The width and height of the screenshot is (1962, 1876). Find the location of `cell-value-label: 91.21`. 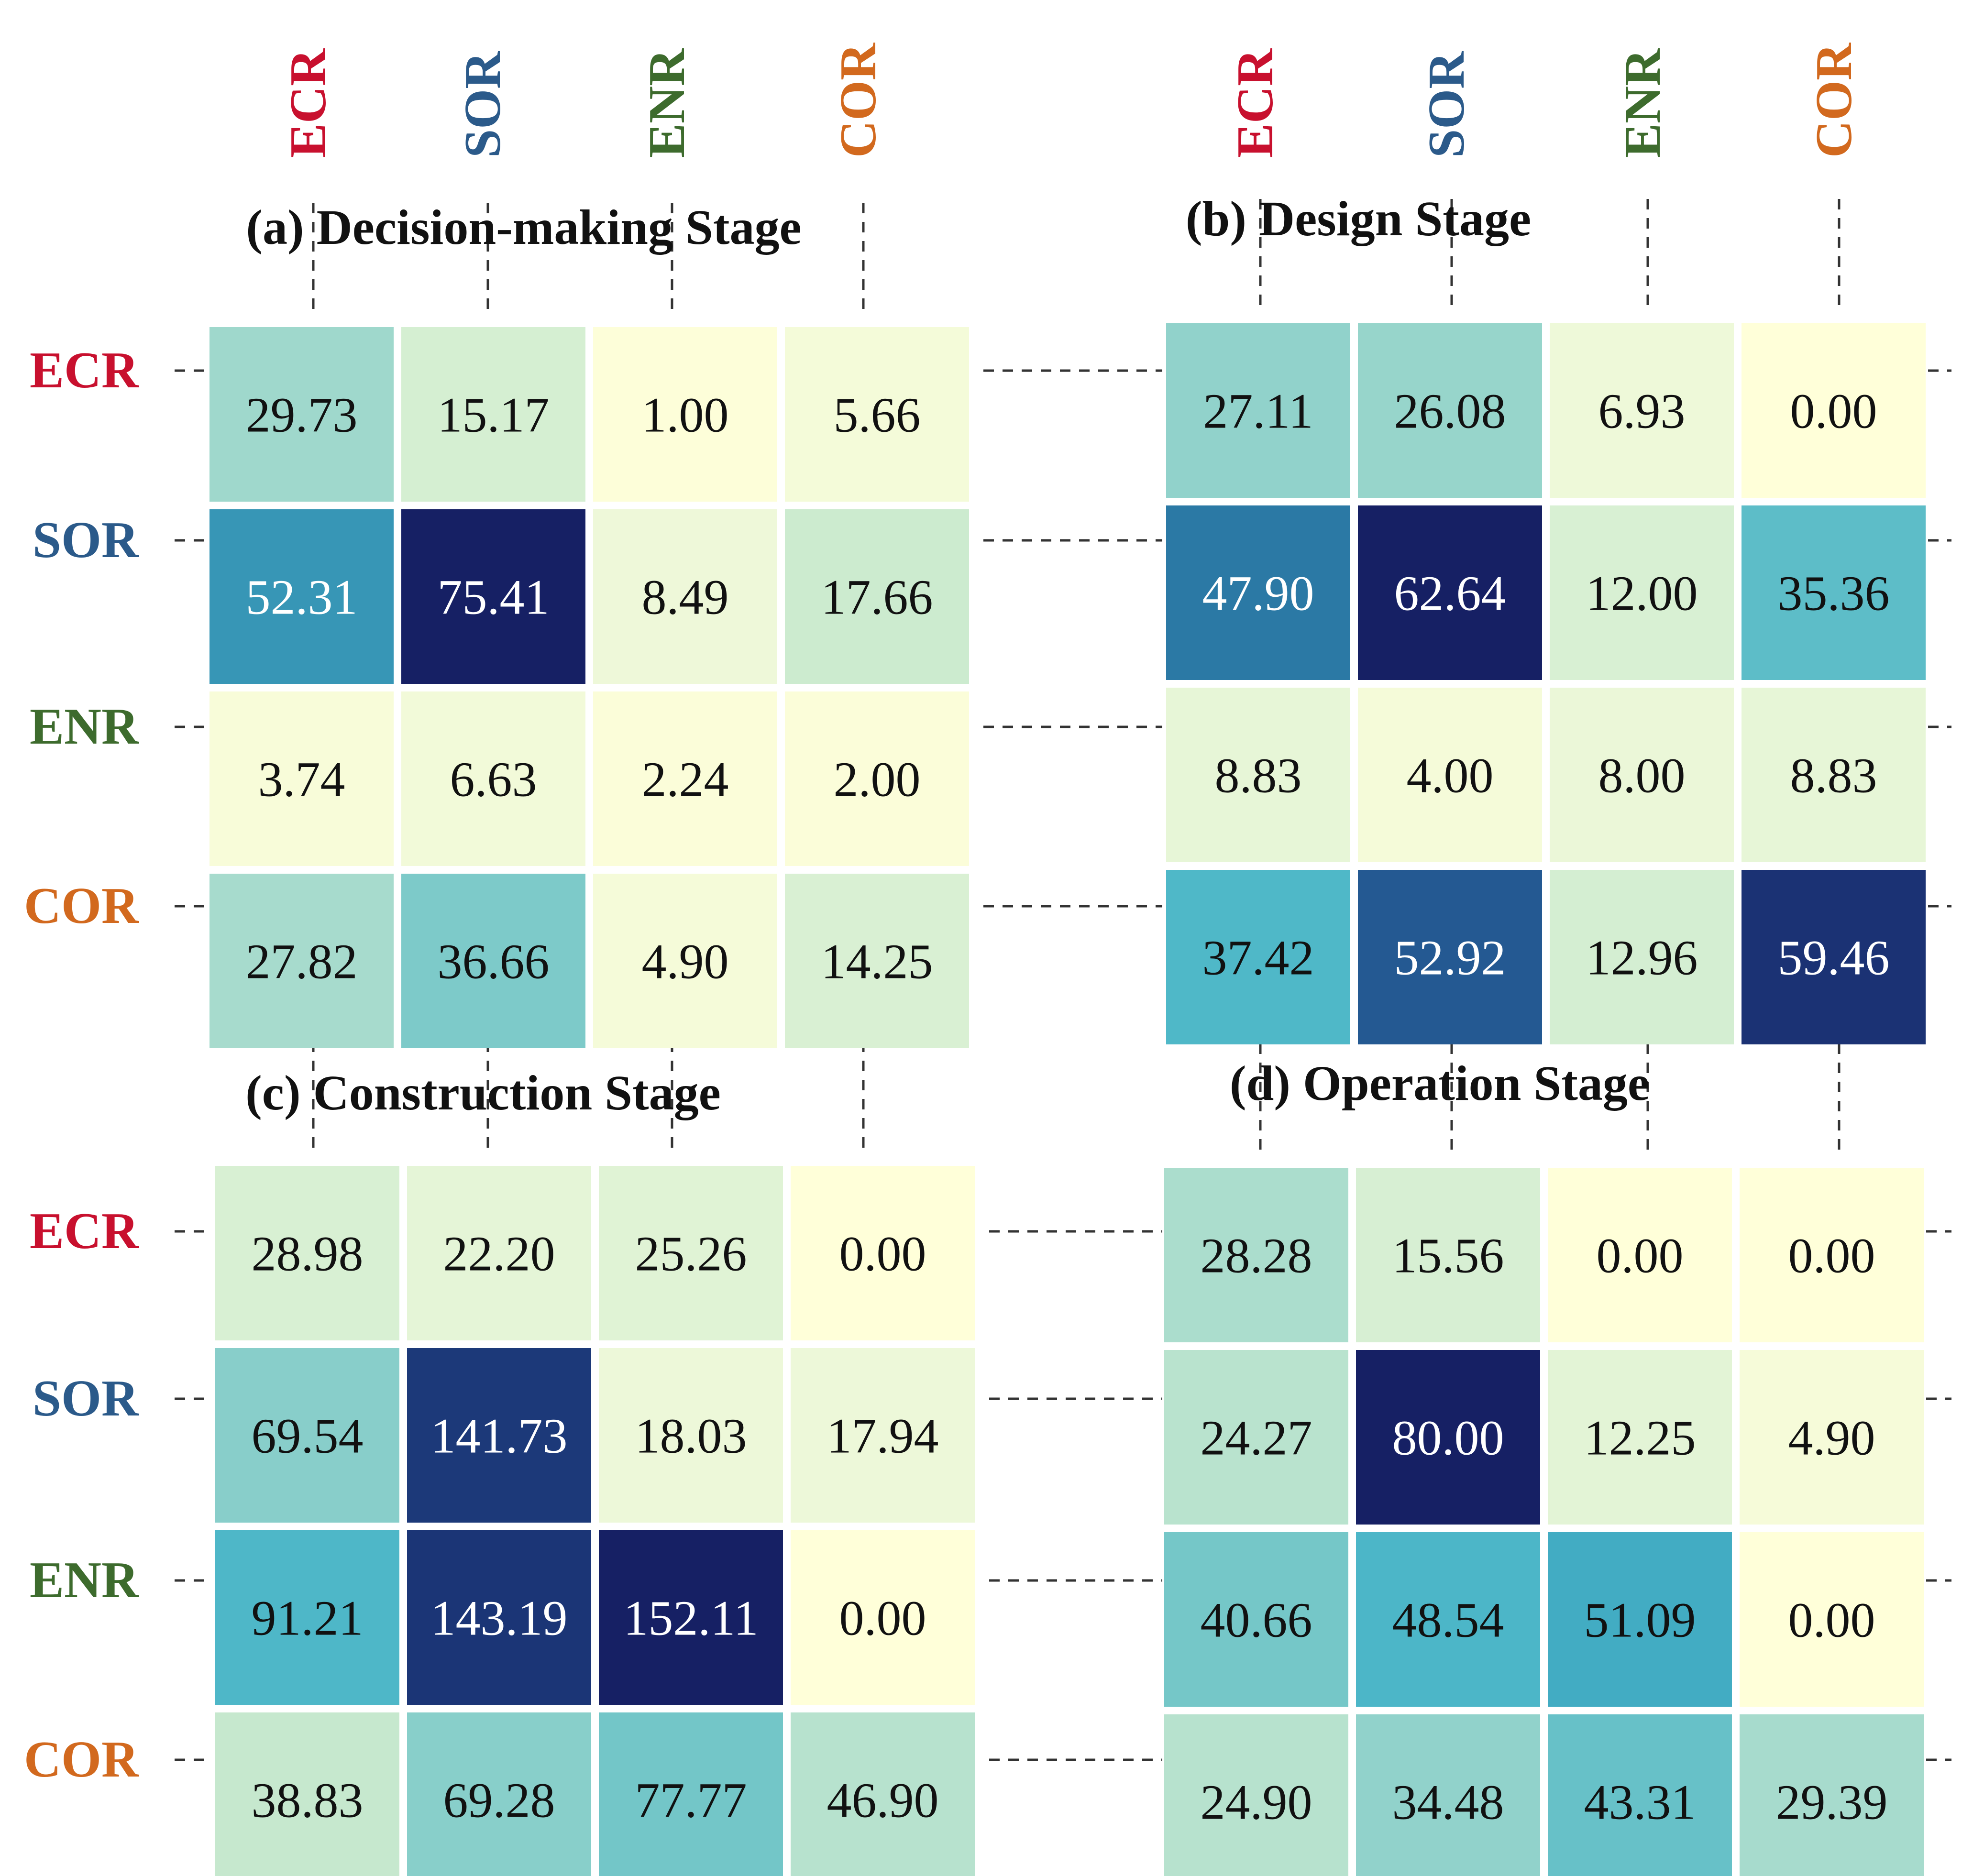

cell-value-label: 91.21 is located at coordinates (308, 1619).